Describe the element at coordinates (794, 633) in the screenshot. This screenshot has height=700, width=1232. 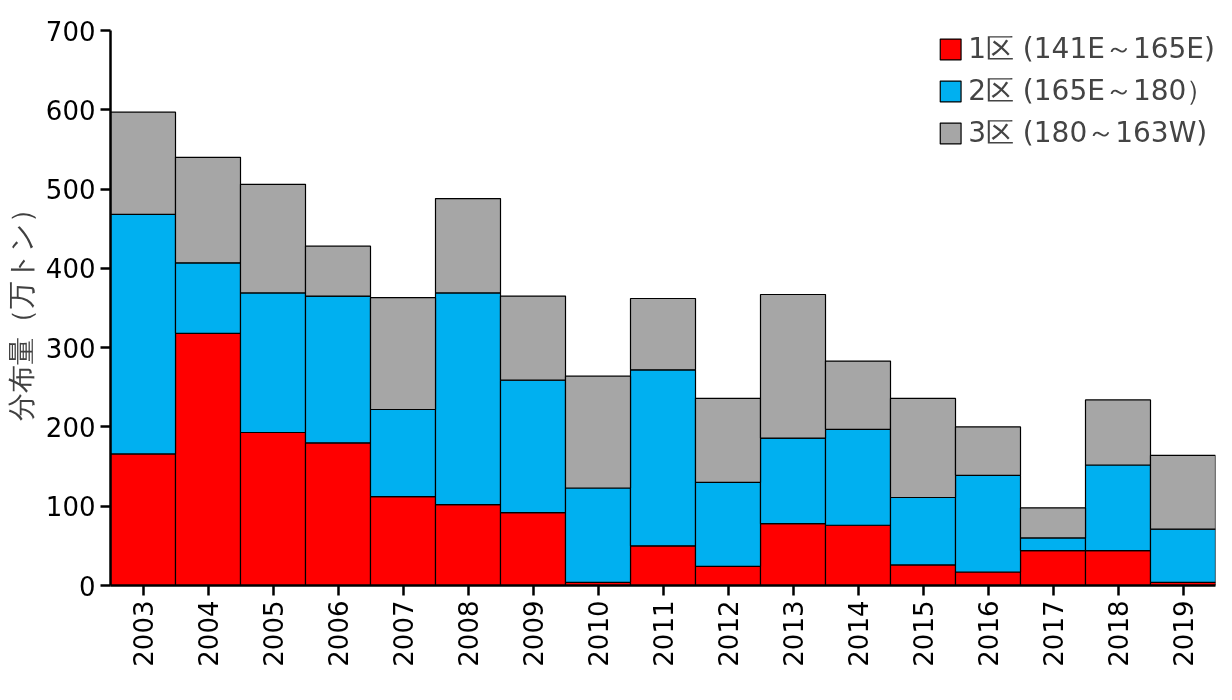
I see `x-tick-label: 2013` at that location.